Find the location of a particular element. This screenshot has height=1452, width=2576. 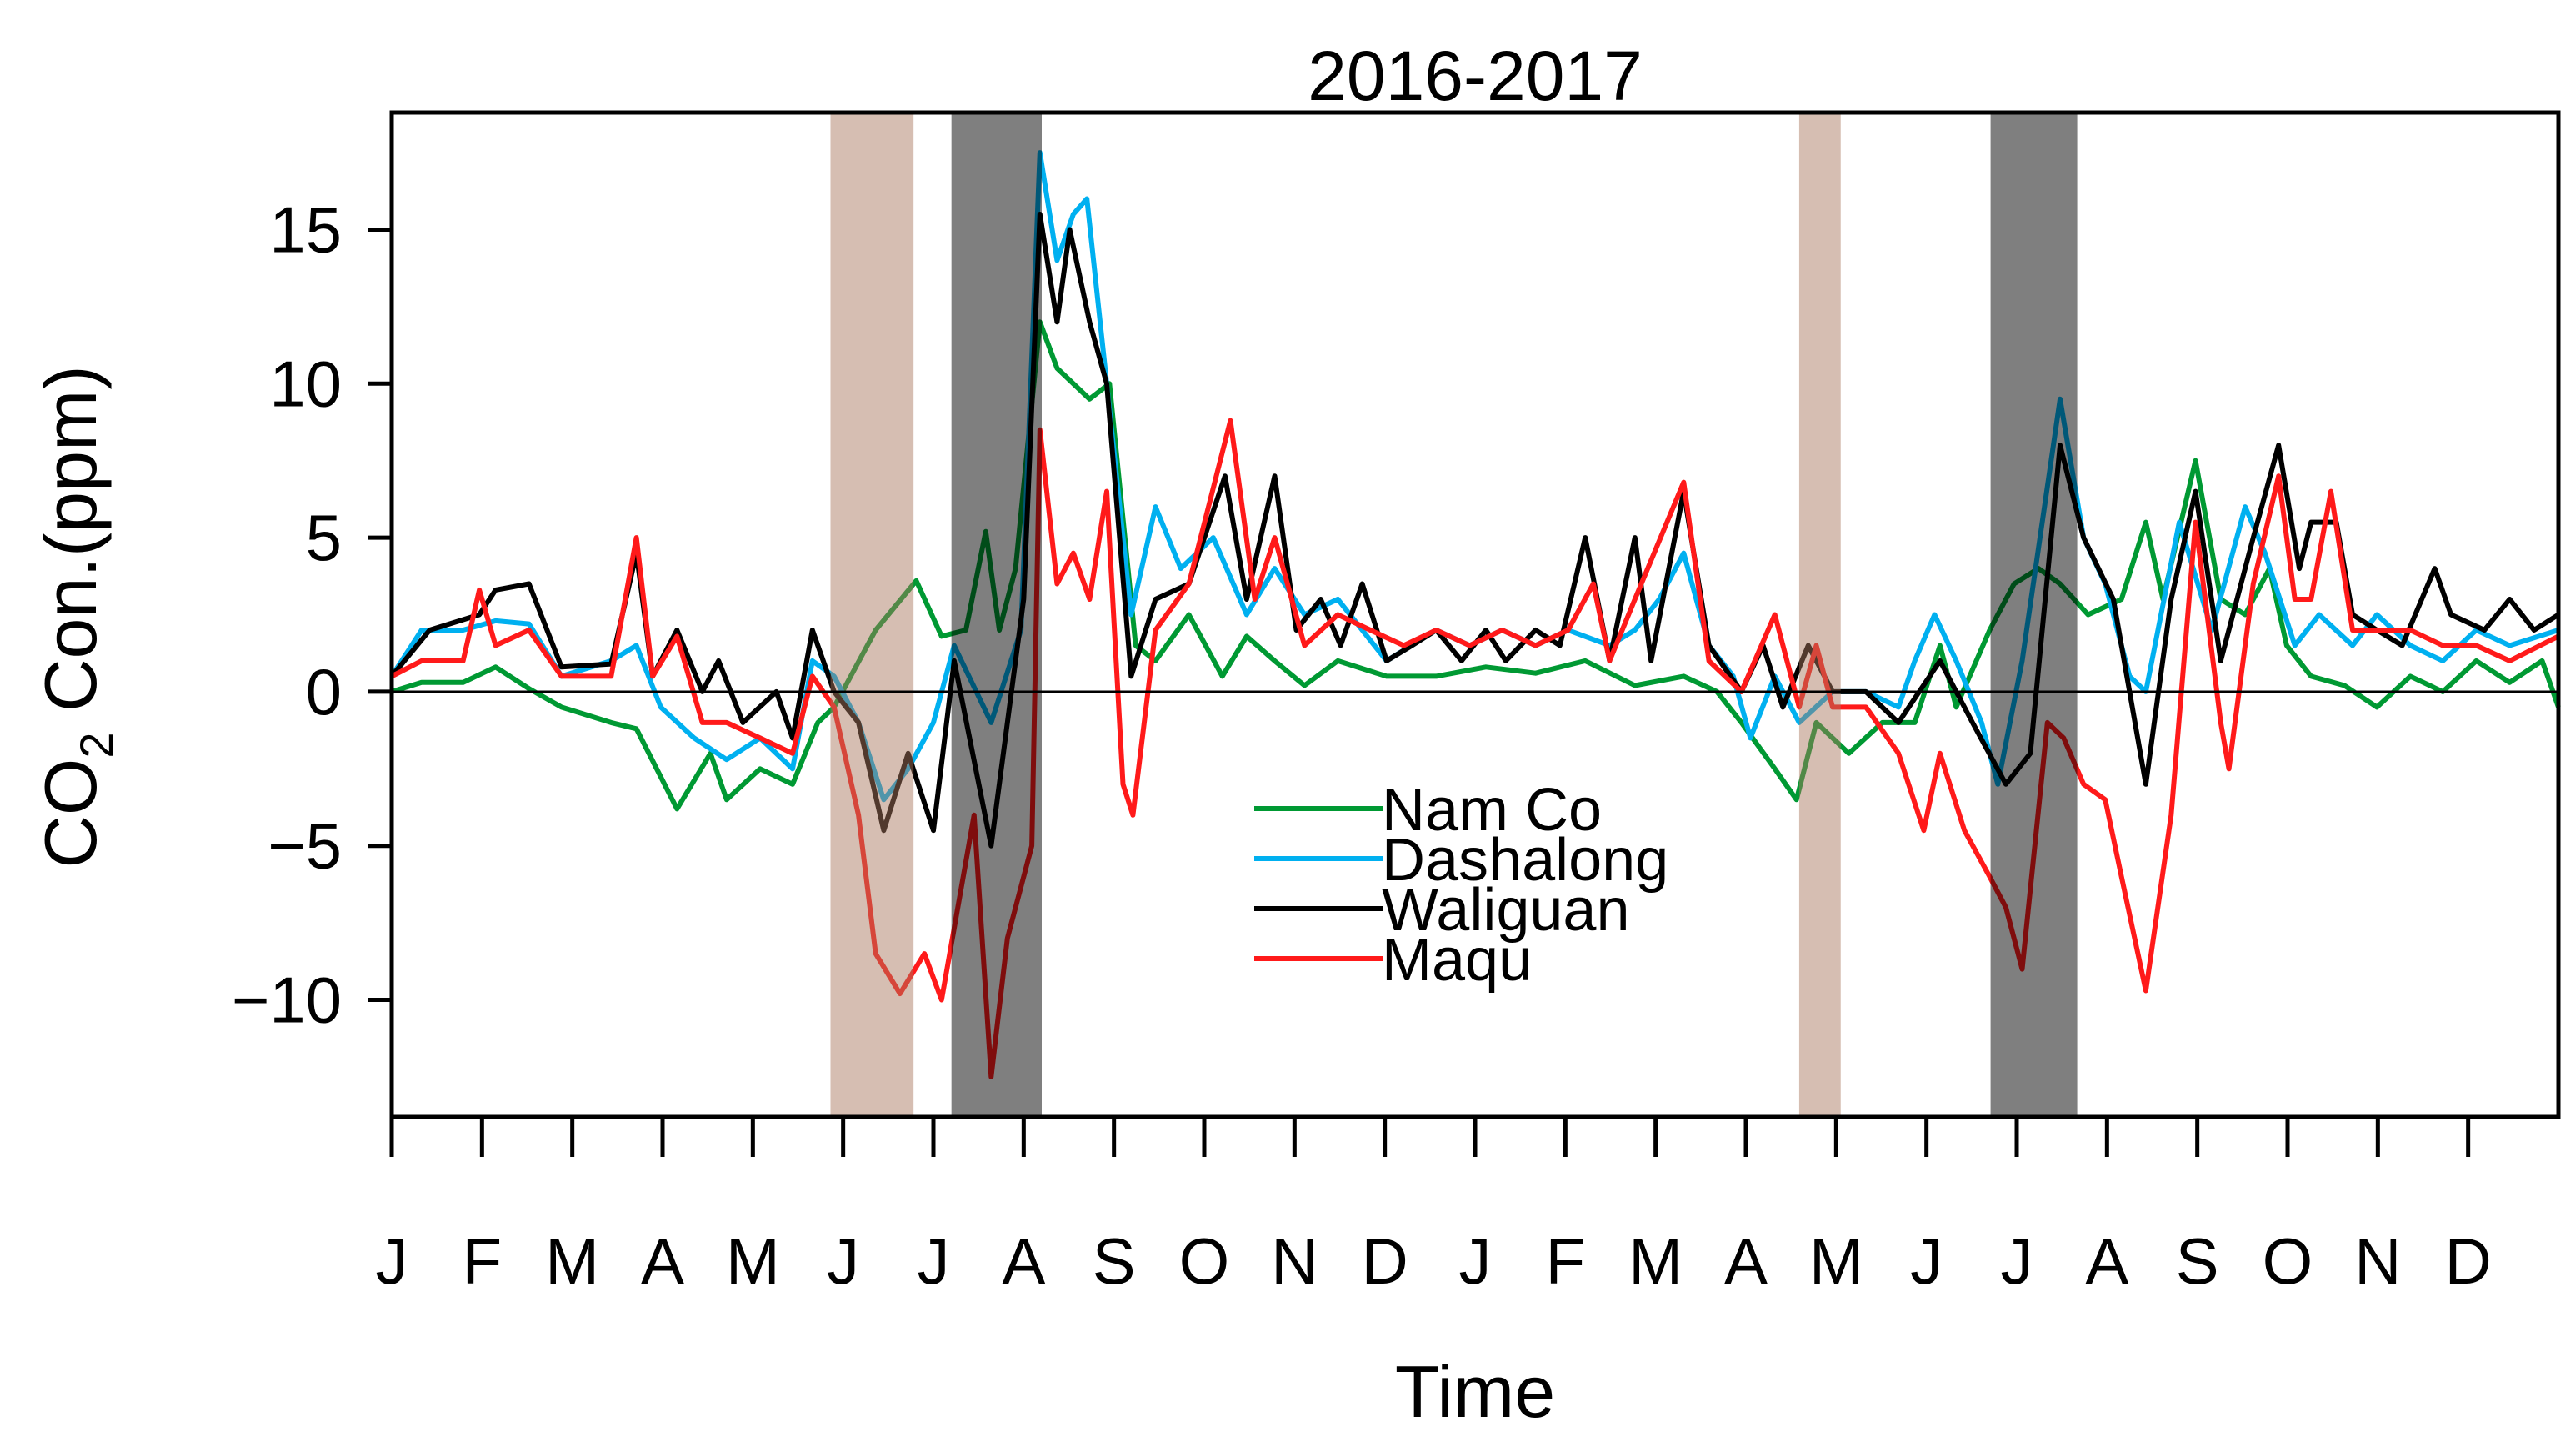

y-tick-label: 15 is located at coordinates (305, 229).